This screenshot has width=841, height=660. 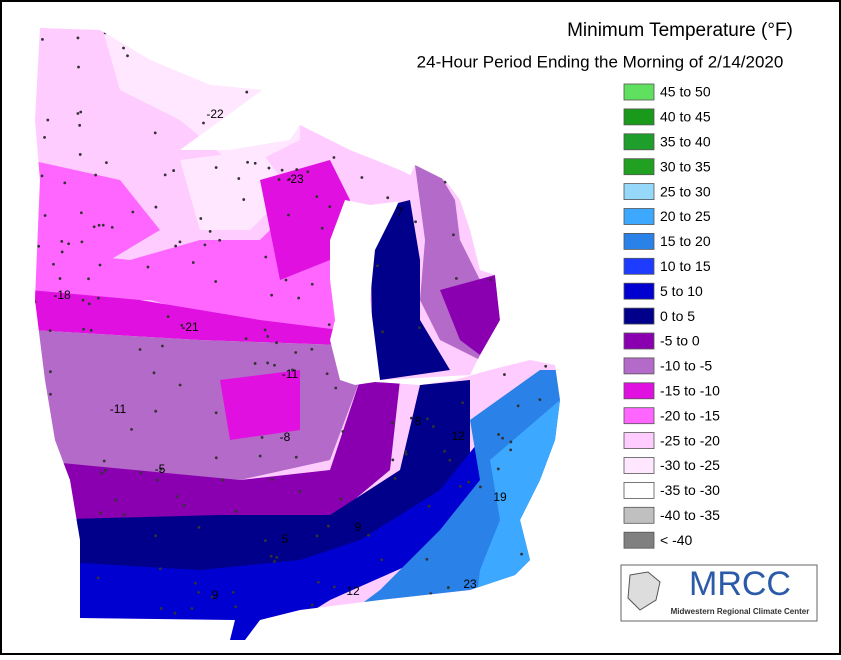 I want to click on logo-title: MRCC, so click(x=740, y=584).